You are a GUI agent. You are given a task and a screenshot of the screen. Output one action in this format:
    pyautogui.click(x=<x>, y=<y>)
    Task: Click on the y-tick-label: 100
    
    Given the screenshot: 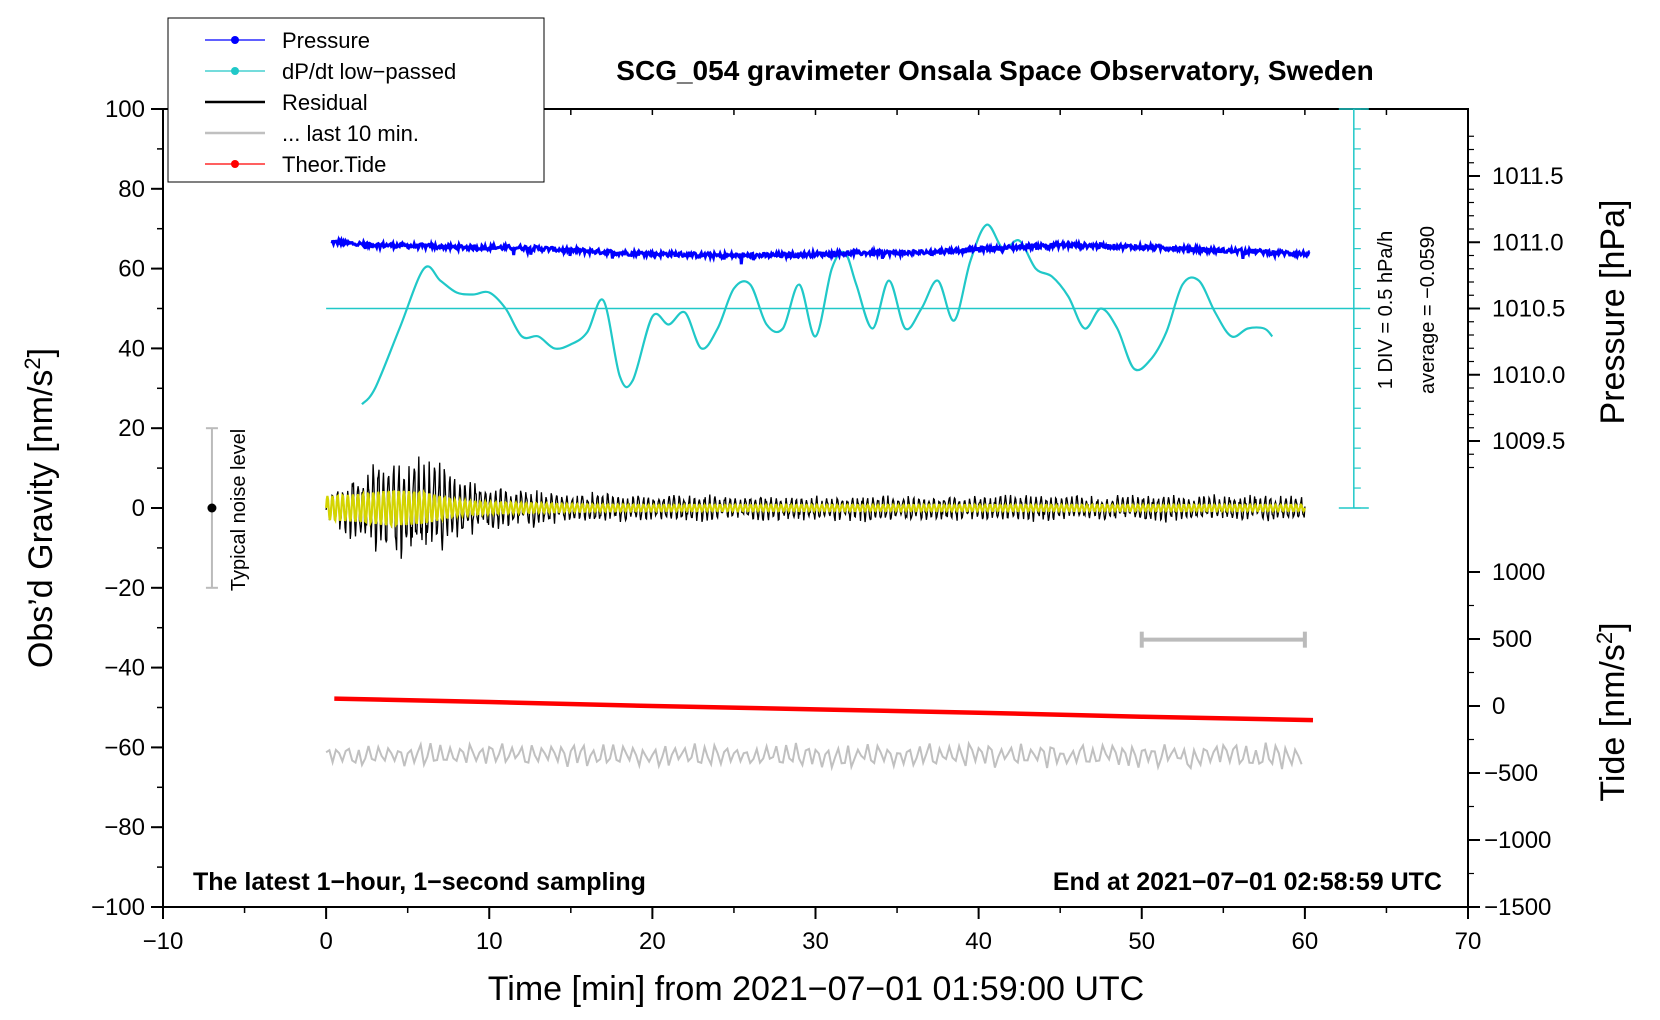 What is the action you would take?
    pyautogui.click(x=125, y=109)
    